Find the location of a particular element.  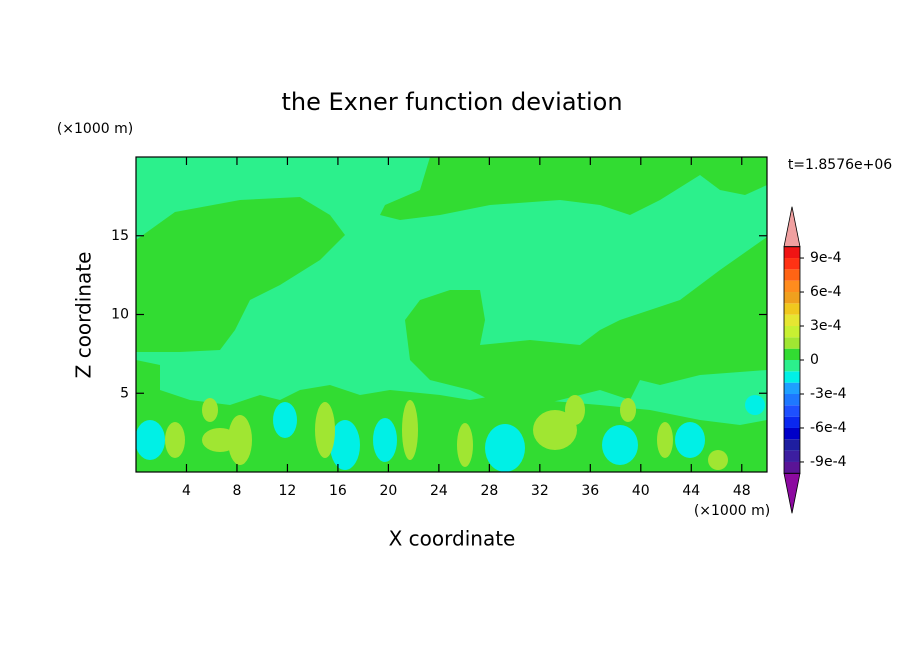

y-tick-label: 15 is located at coordinates (120, 236).